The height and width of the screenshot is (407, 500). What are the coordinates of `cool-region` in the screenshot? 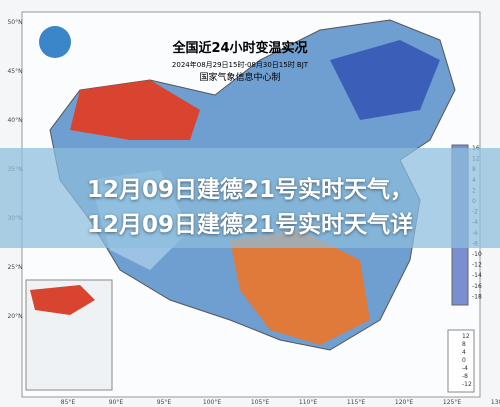 It's located at (385, 80).